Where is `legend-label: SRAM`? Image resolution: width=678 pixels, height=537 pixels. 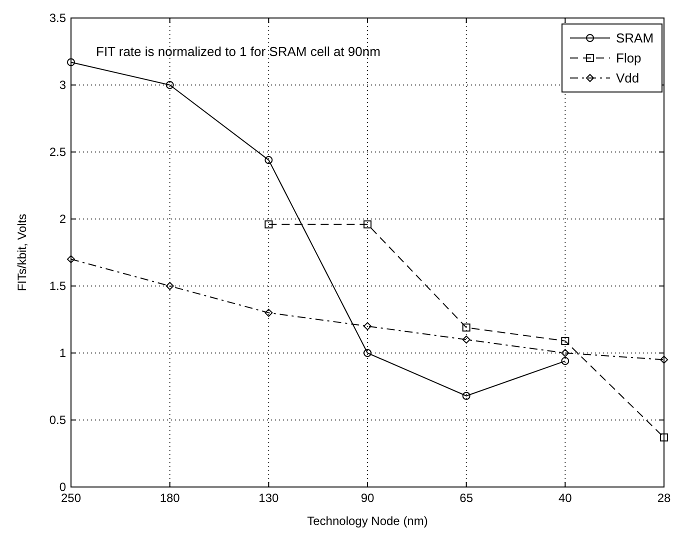
legend-label: SRAM is located at coordinates (635, 38).